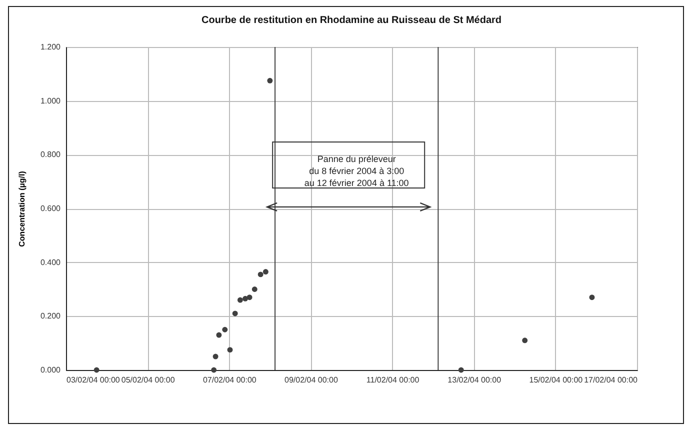 This screenshot has width=696, height=435. I want to click on y-tick-label: 0.600, so click(51, 208).